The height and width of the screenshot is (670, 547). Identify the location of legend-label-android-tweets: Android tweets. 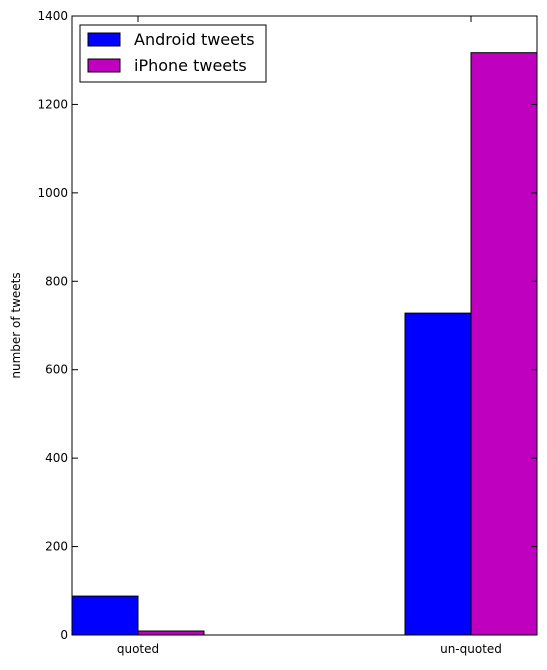
(194, 39).